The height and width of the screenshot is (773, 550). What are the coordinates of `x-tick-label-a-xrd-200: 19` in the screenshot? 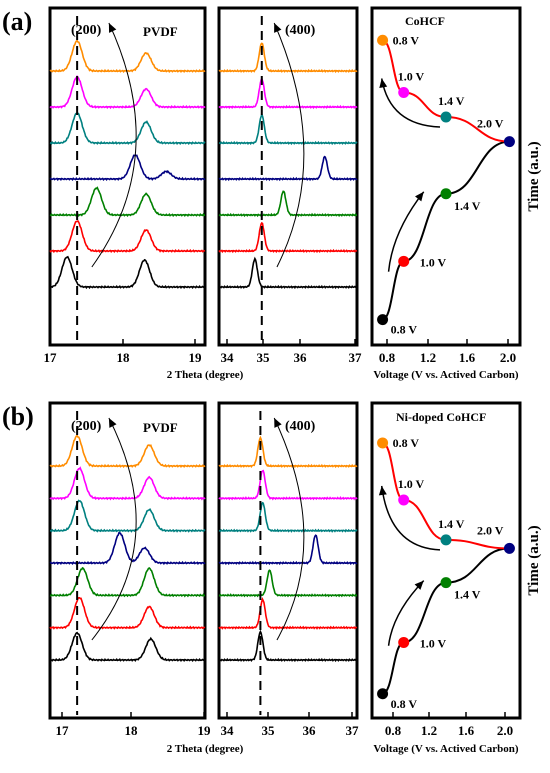 It's located at (196, 357).